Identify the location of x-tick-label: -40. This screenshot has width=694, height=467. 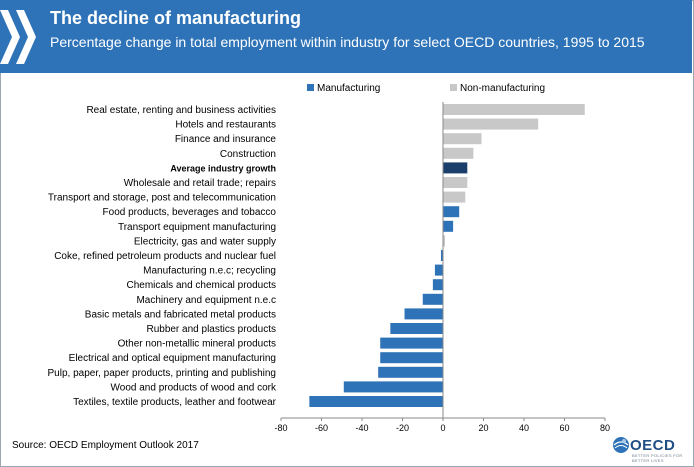
(361, 428).